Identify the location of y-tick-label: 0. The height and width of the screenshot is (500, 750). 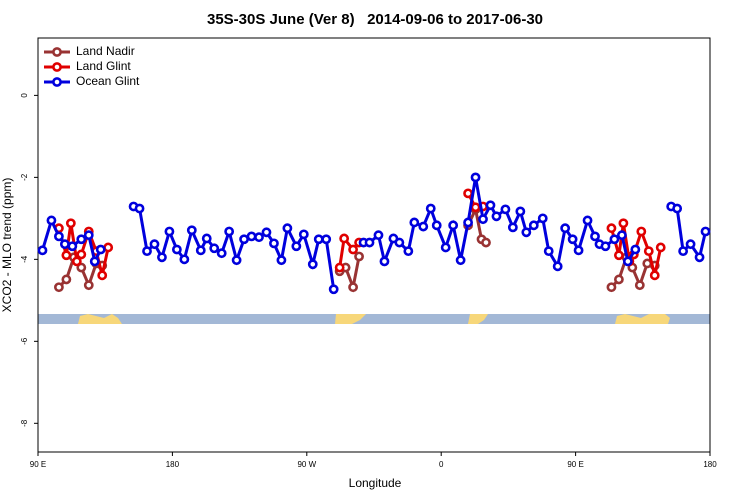
(24, 95).